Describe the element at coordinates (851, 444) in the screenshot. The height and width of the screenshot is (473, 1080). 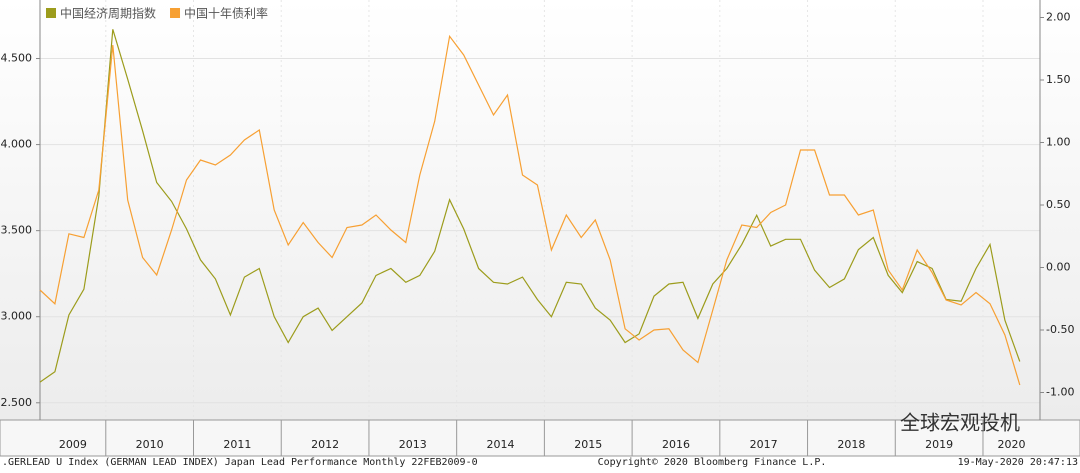
I see `x-tick-label: 2018` at that location.